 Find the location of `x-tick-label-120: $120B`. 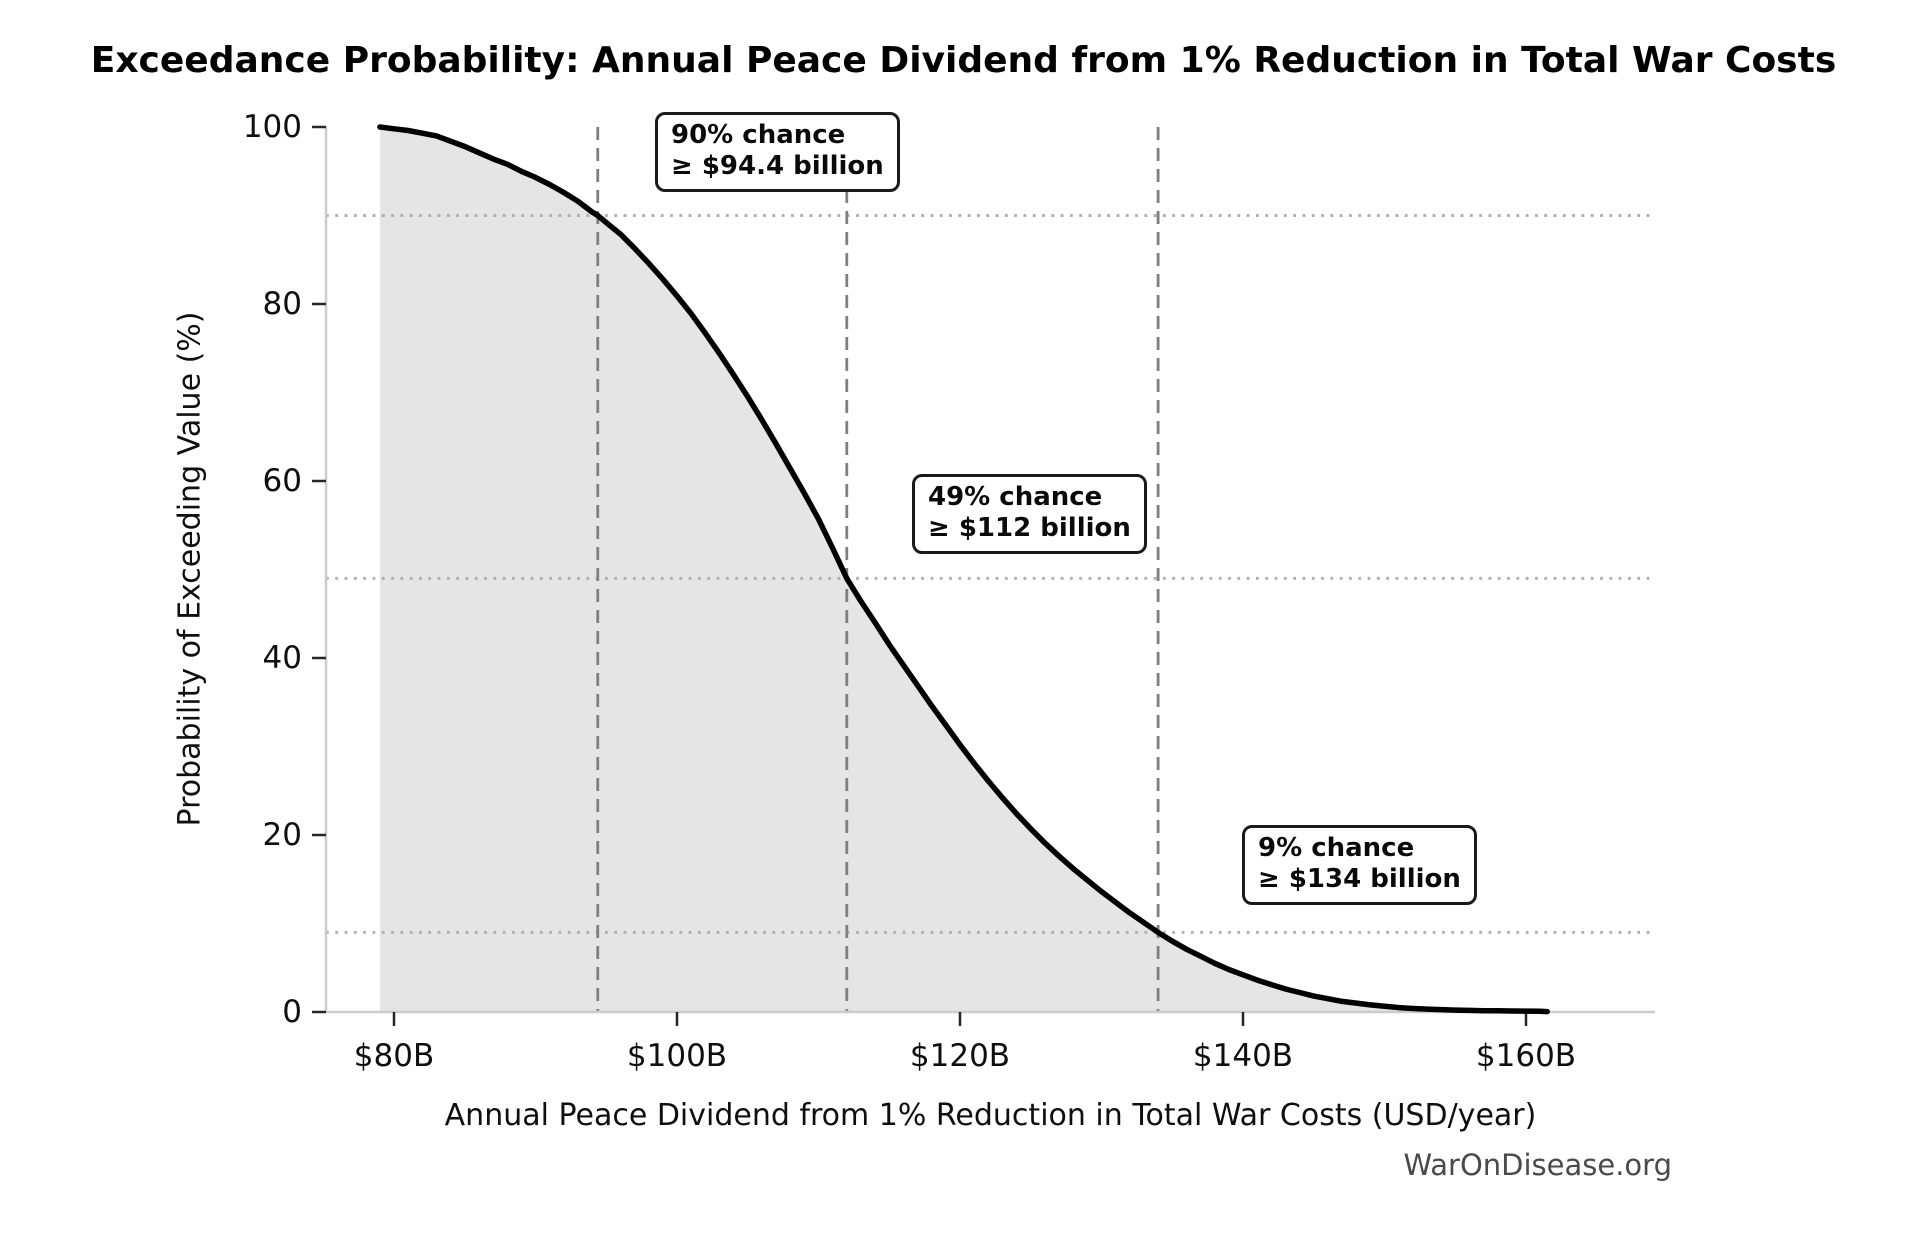

x-tick-label-120: $120B is located at coordinates (960, 1056).